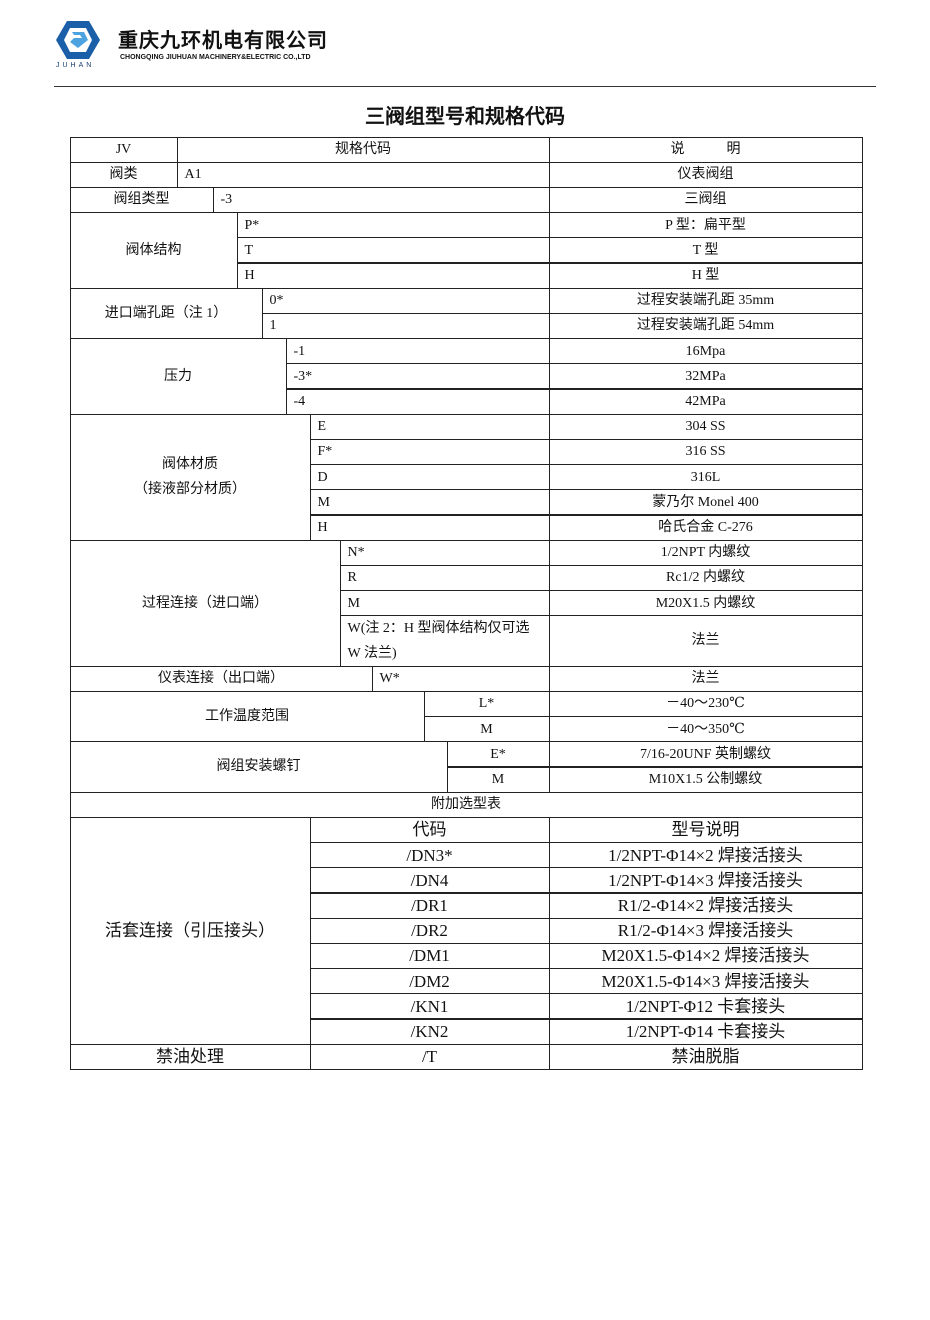 This screenshot has height=1320, width=930. What do you see at coordinates (705, 729) in the screenshot?
I see `spec-description: －40～350℃` at bounding box center [705, 729].